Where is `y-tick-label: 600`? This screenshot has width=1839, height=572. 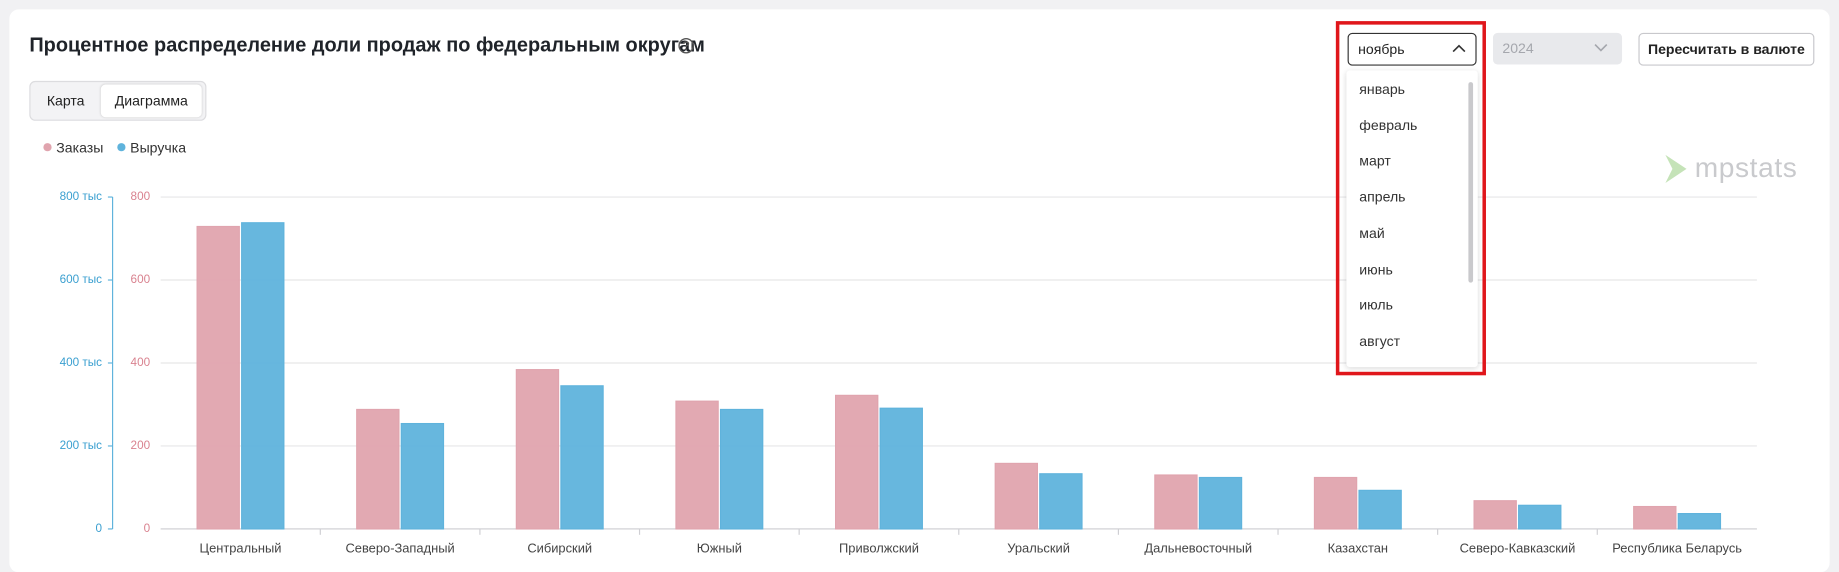
y-tick-label: 600 is located at coordinates (141, 279).